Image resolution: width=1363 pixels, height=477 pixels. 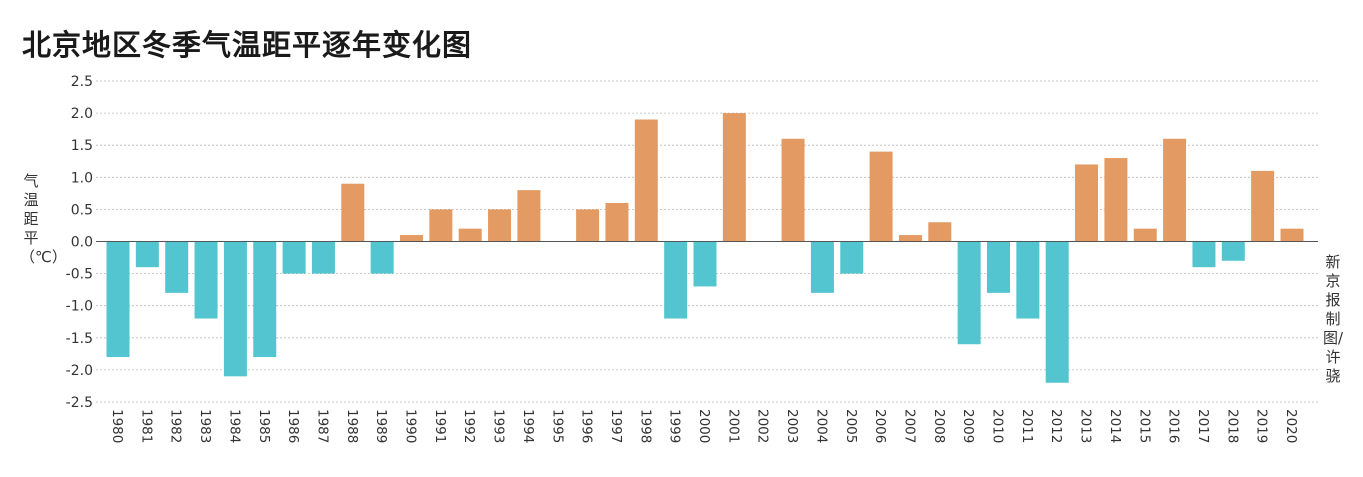 What do you see at coordinates (441, 225) in the screenshot?
I see `bar-1991` at bounding box center [441, 225].